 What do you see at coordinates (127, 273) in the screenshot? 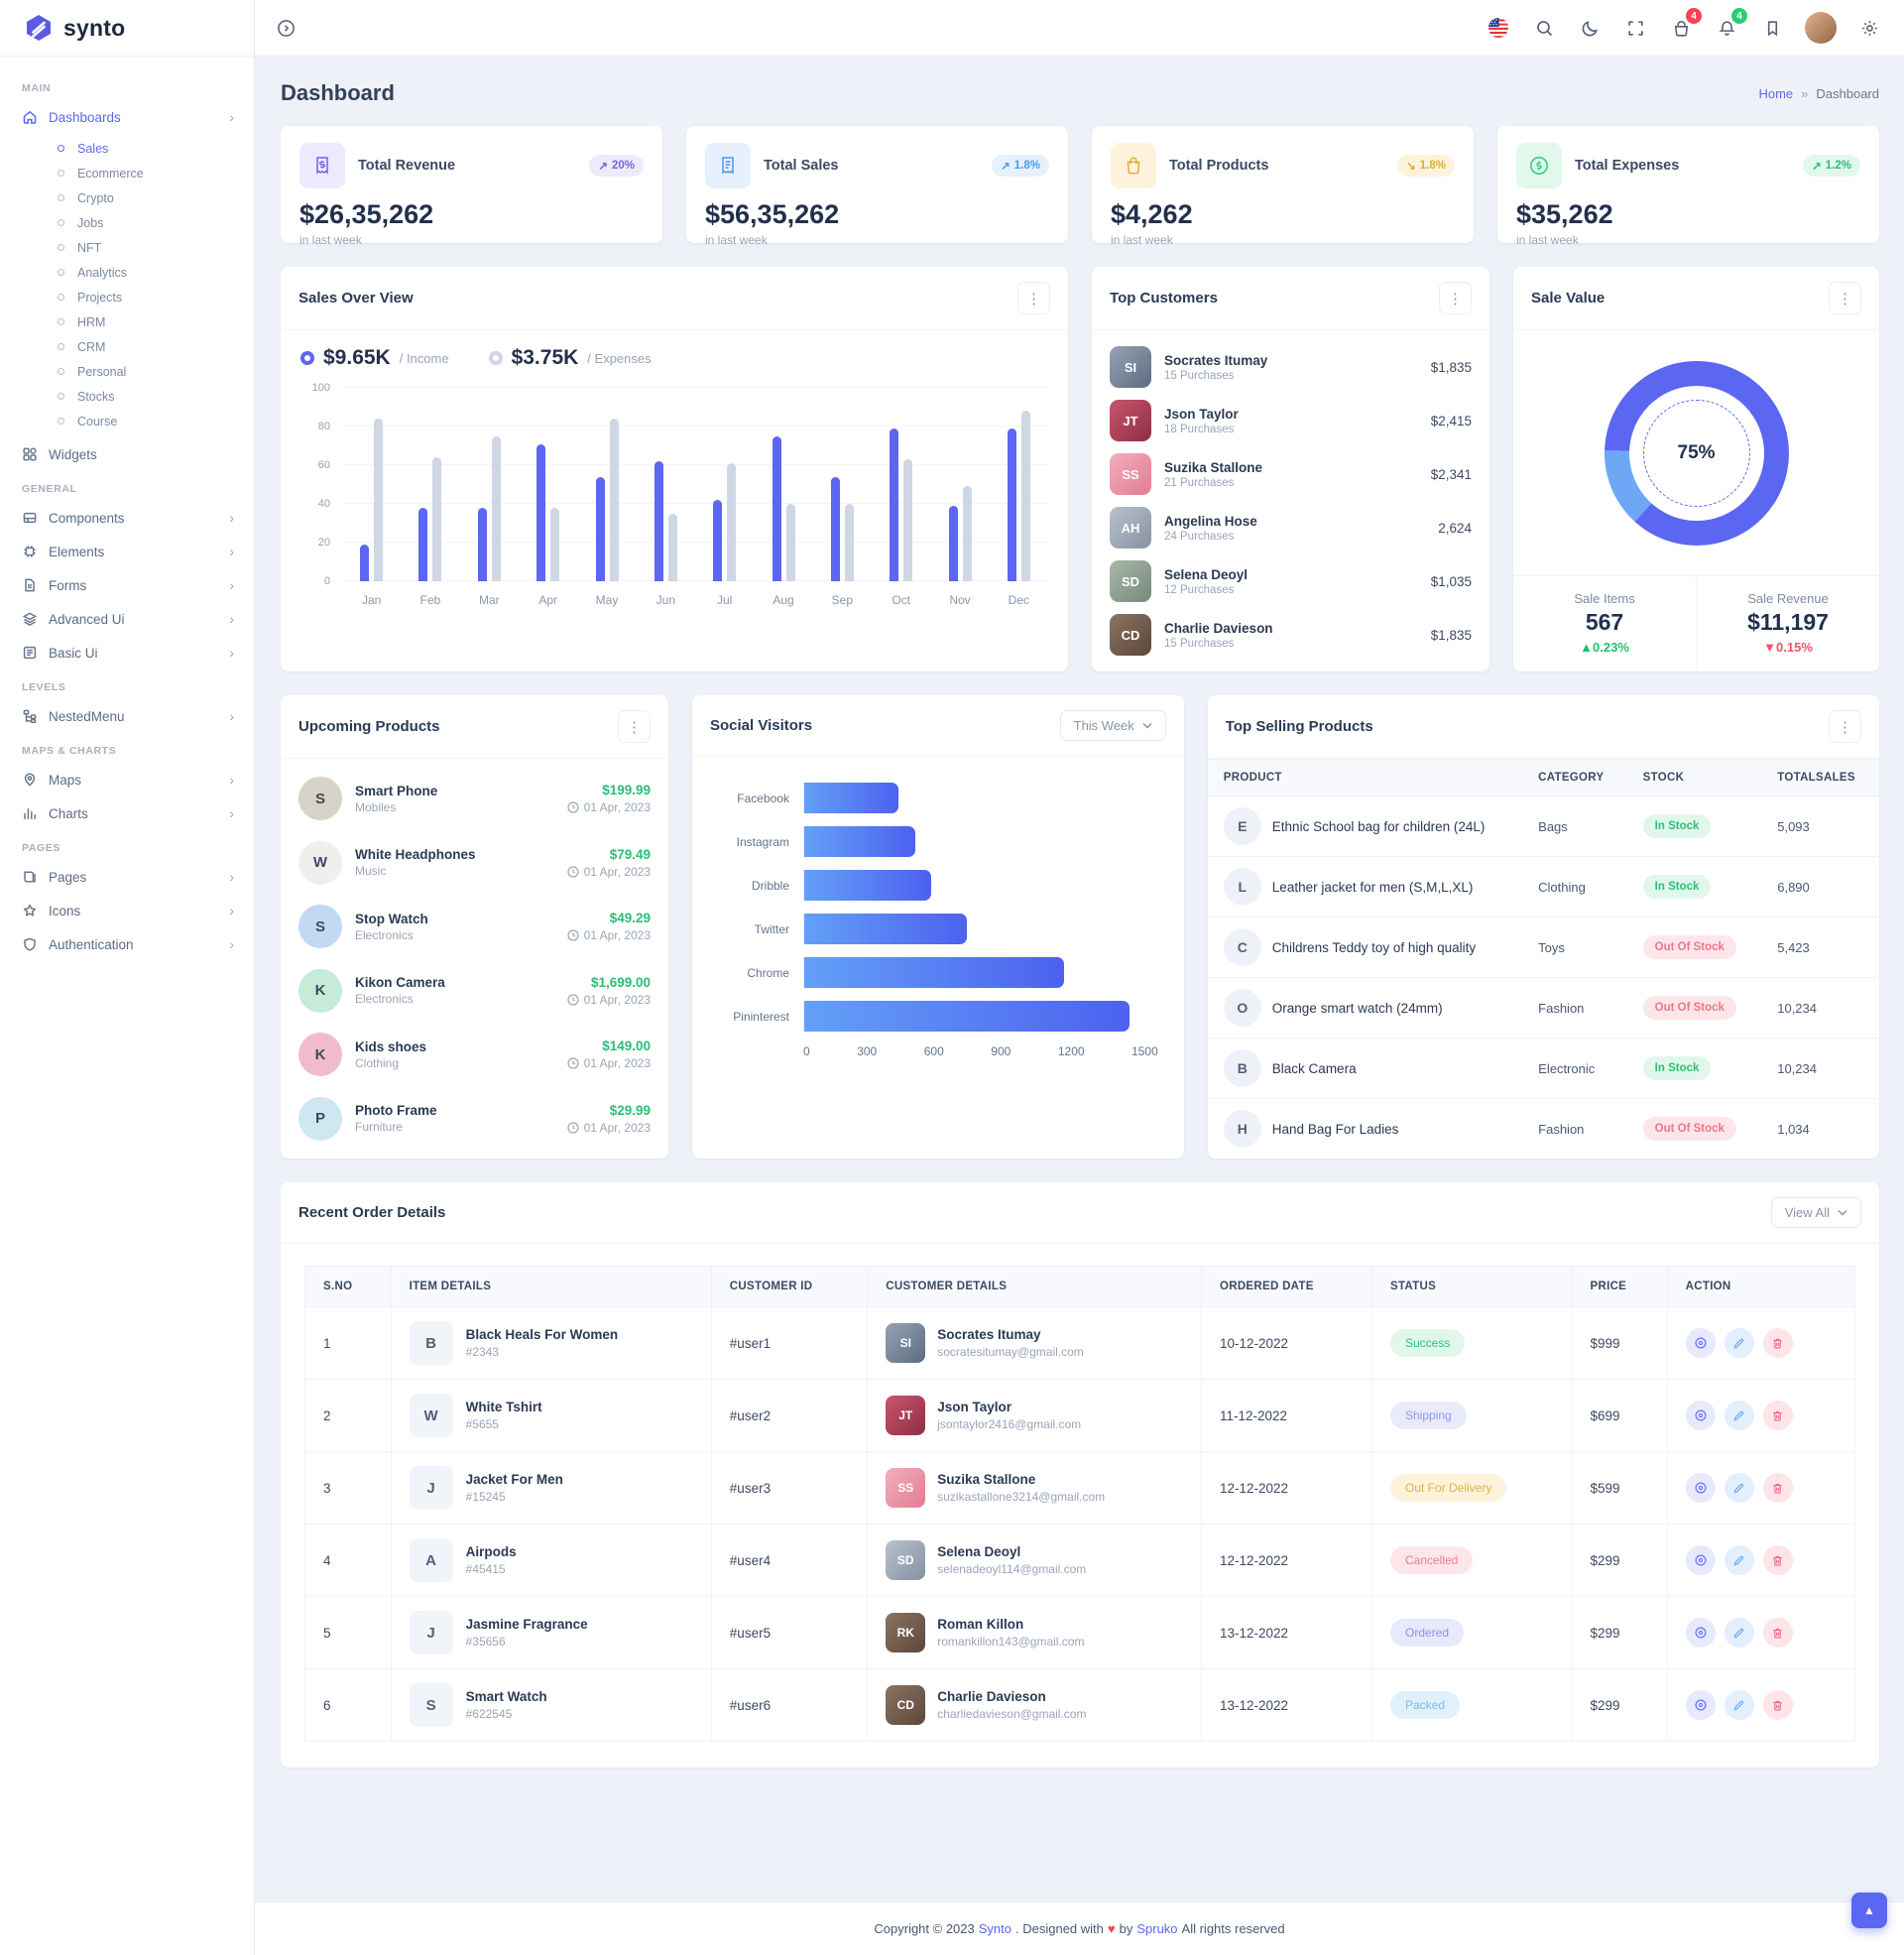
I see `sidebar-subitem-analytics: Analytics` at bounding box center [127, 273].